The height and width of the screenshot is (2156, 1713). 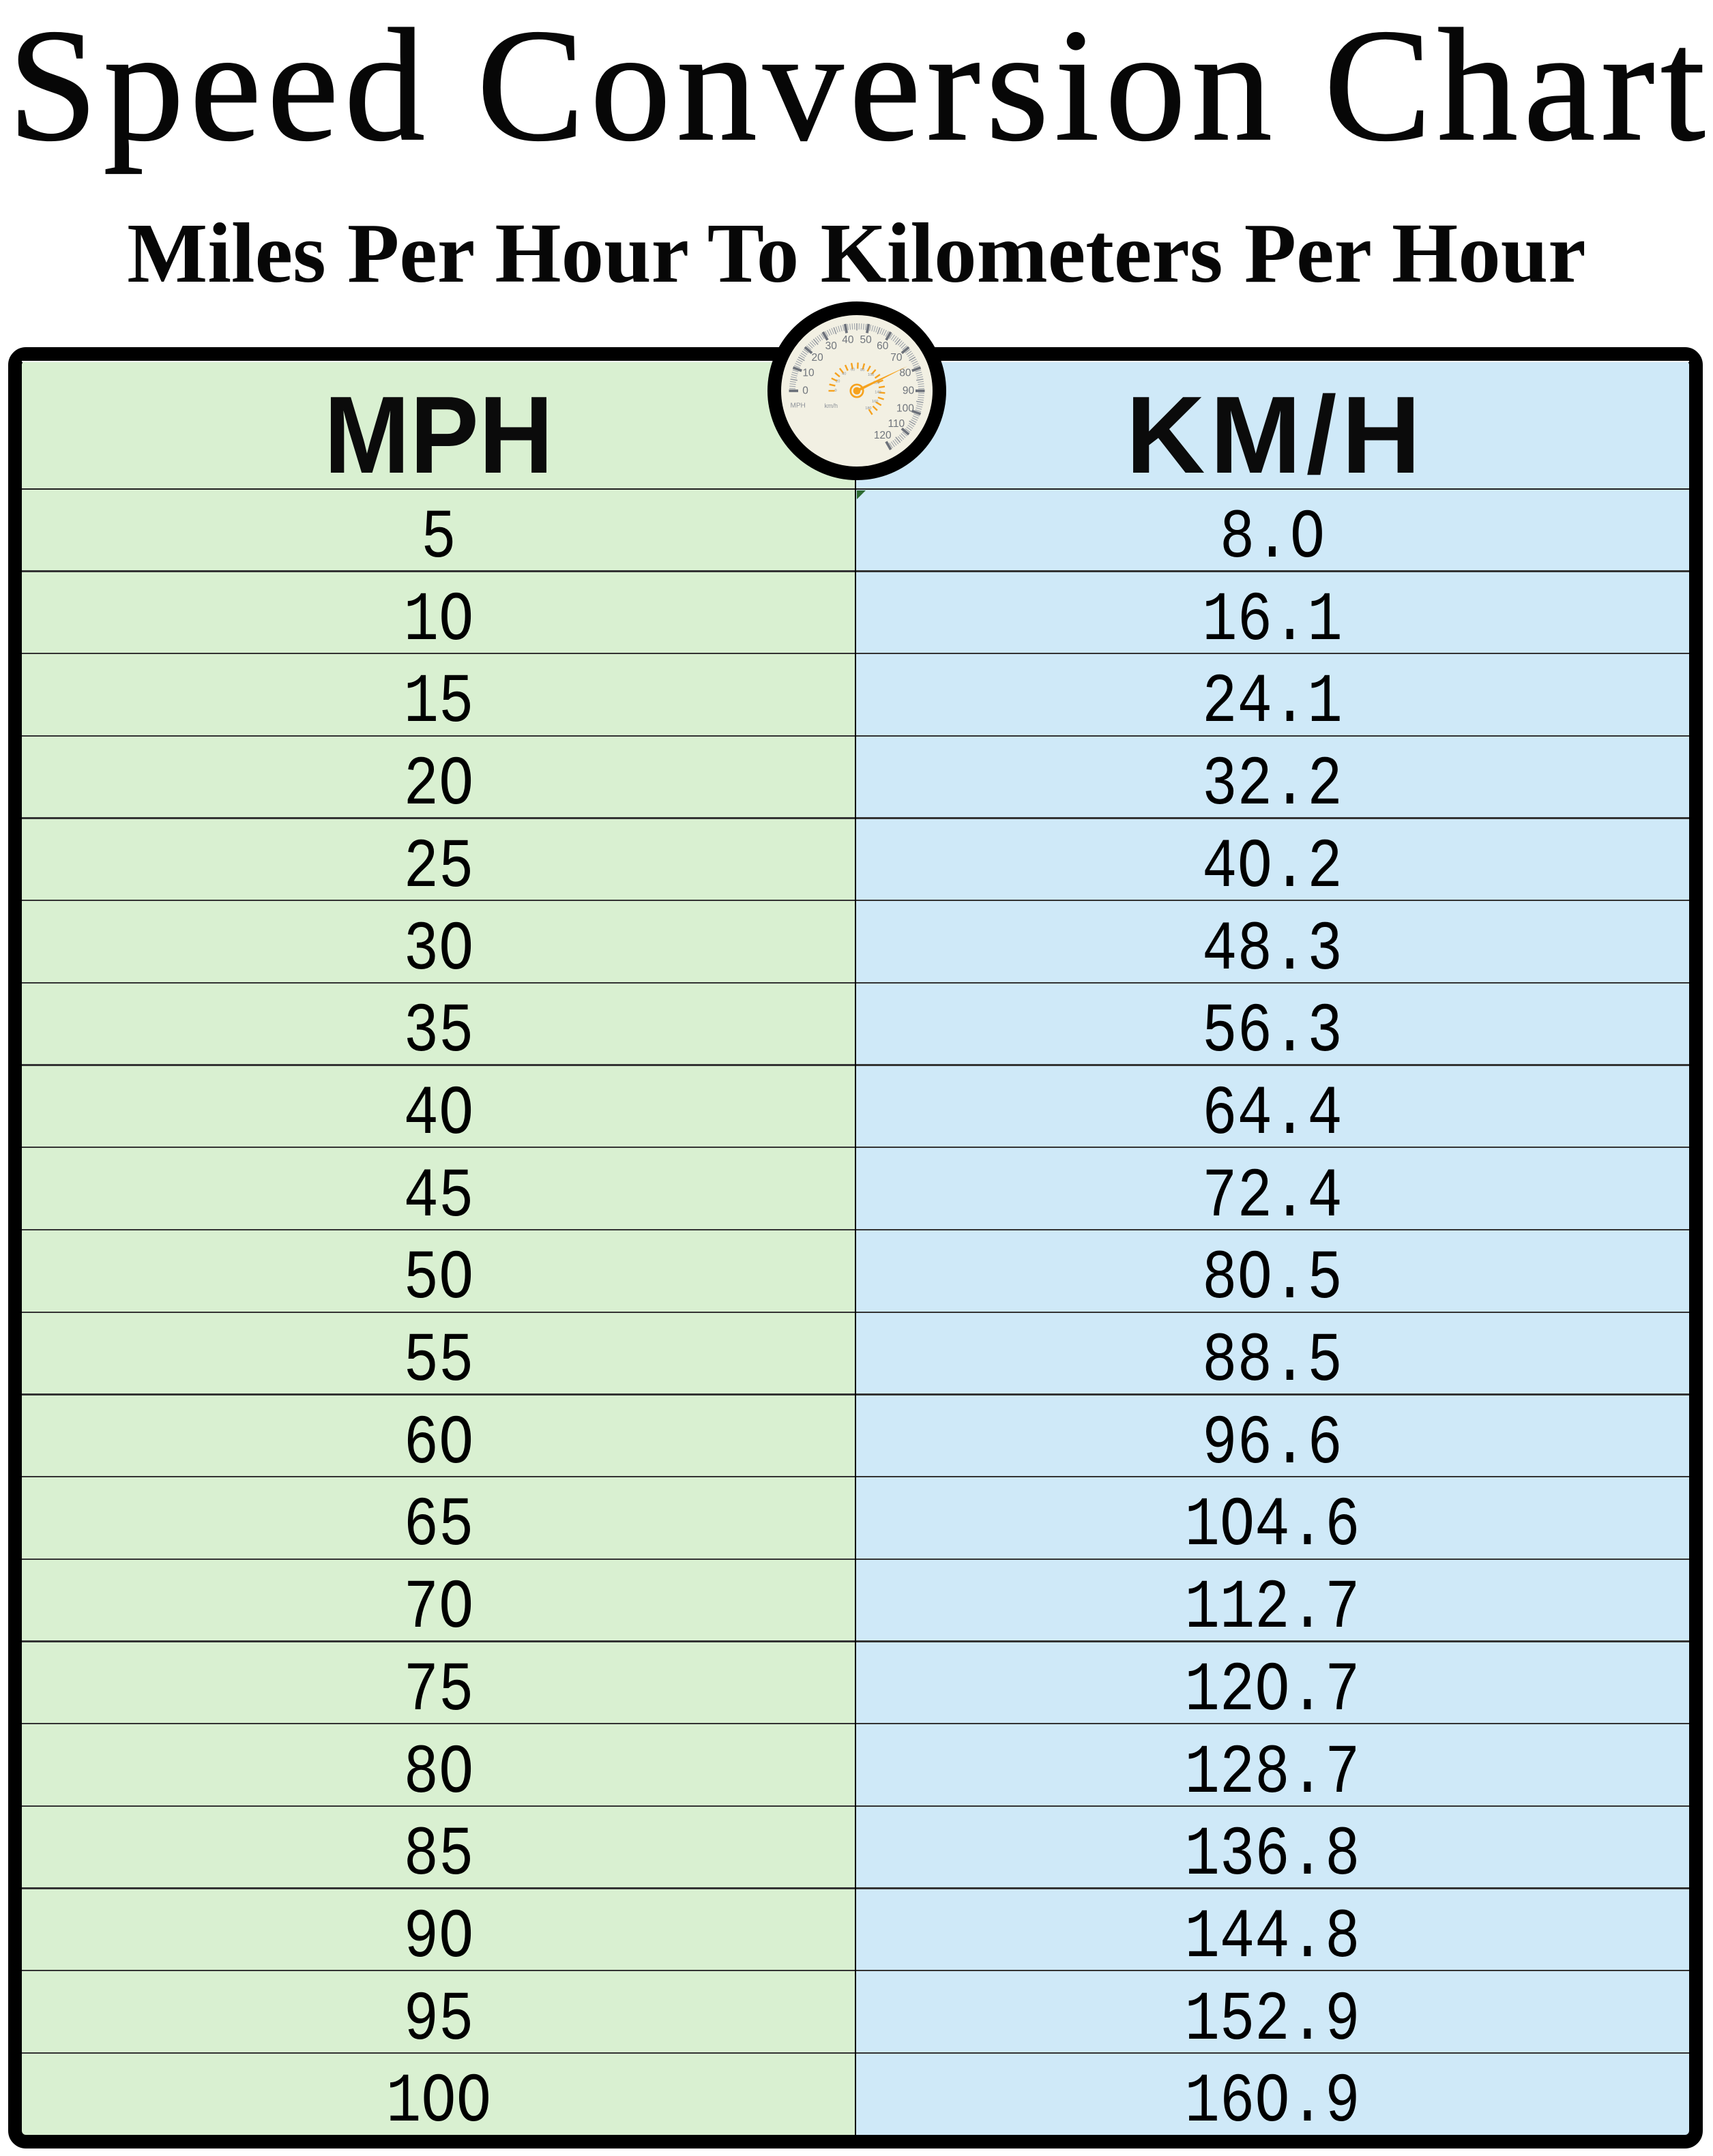 I want to click on svg-text: 110, so click(x=897, y=424).